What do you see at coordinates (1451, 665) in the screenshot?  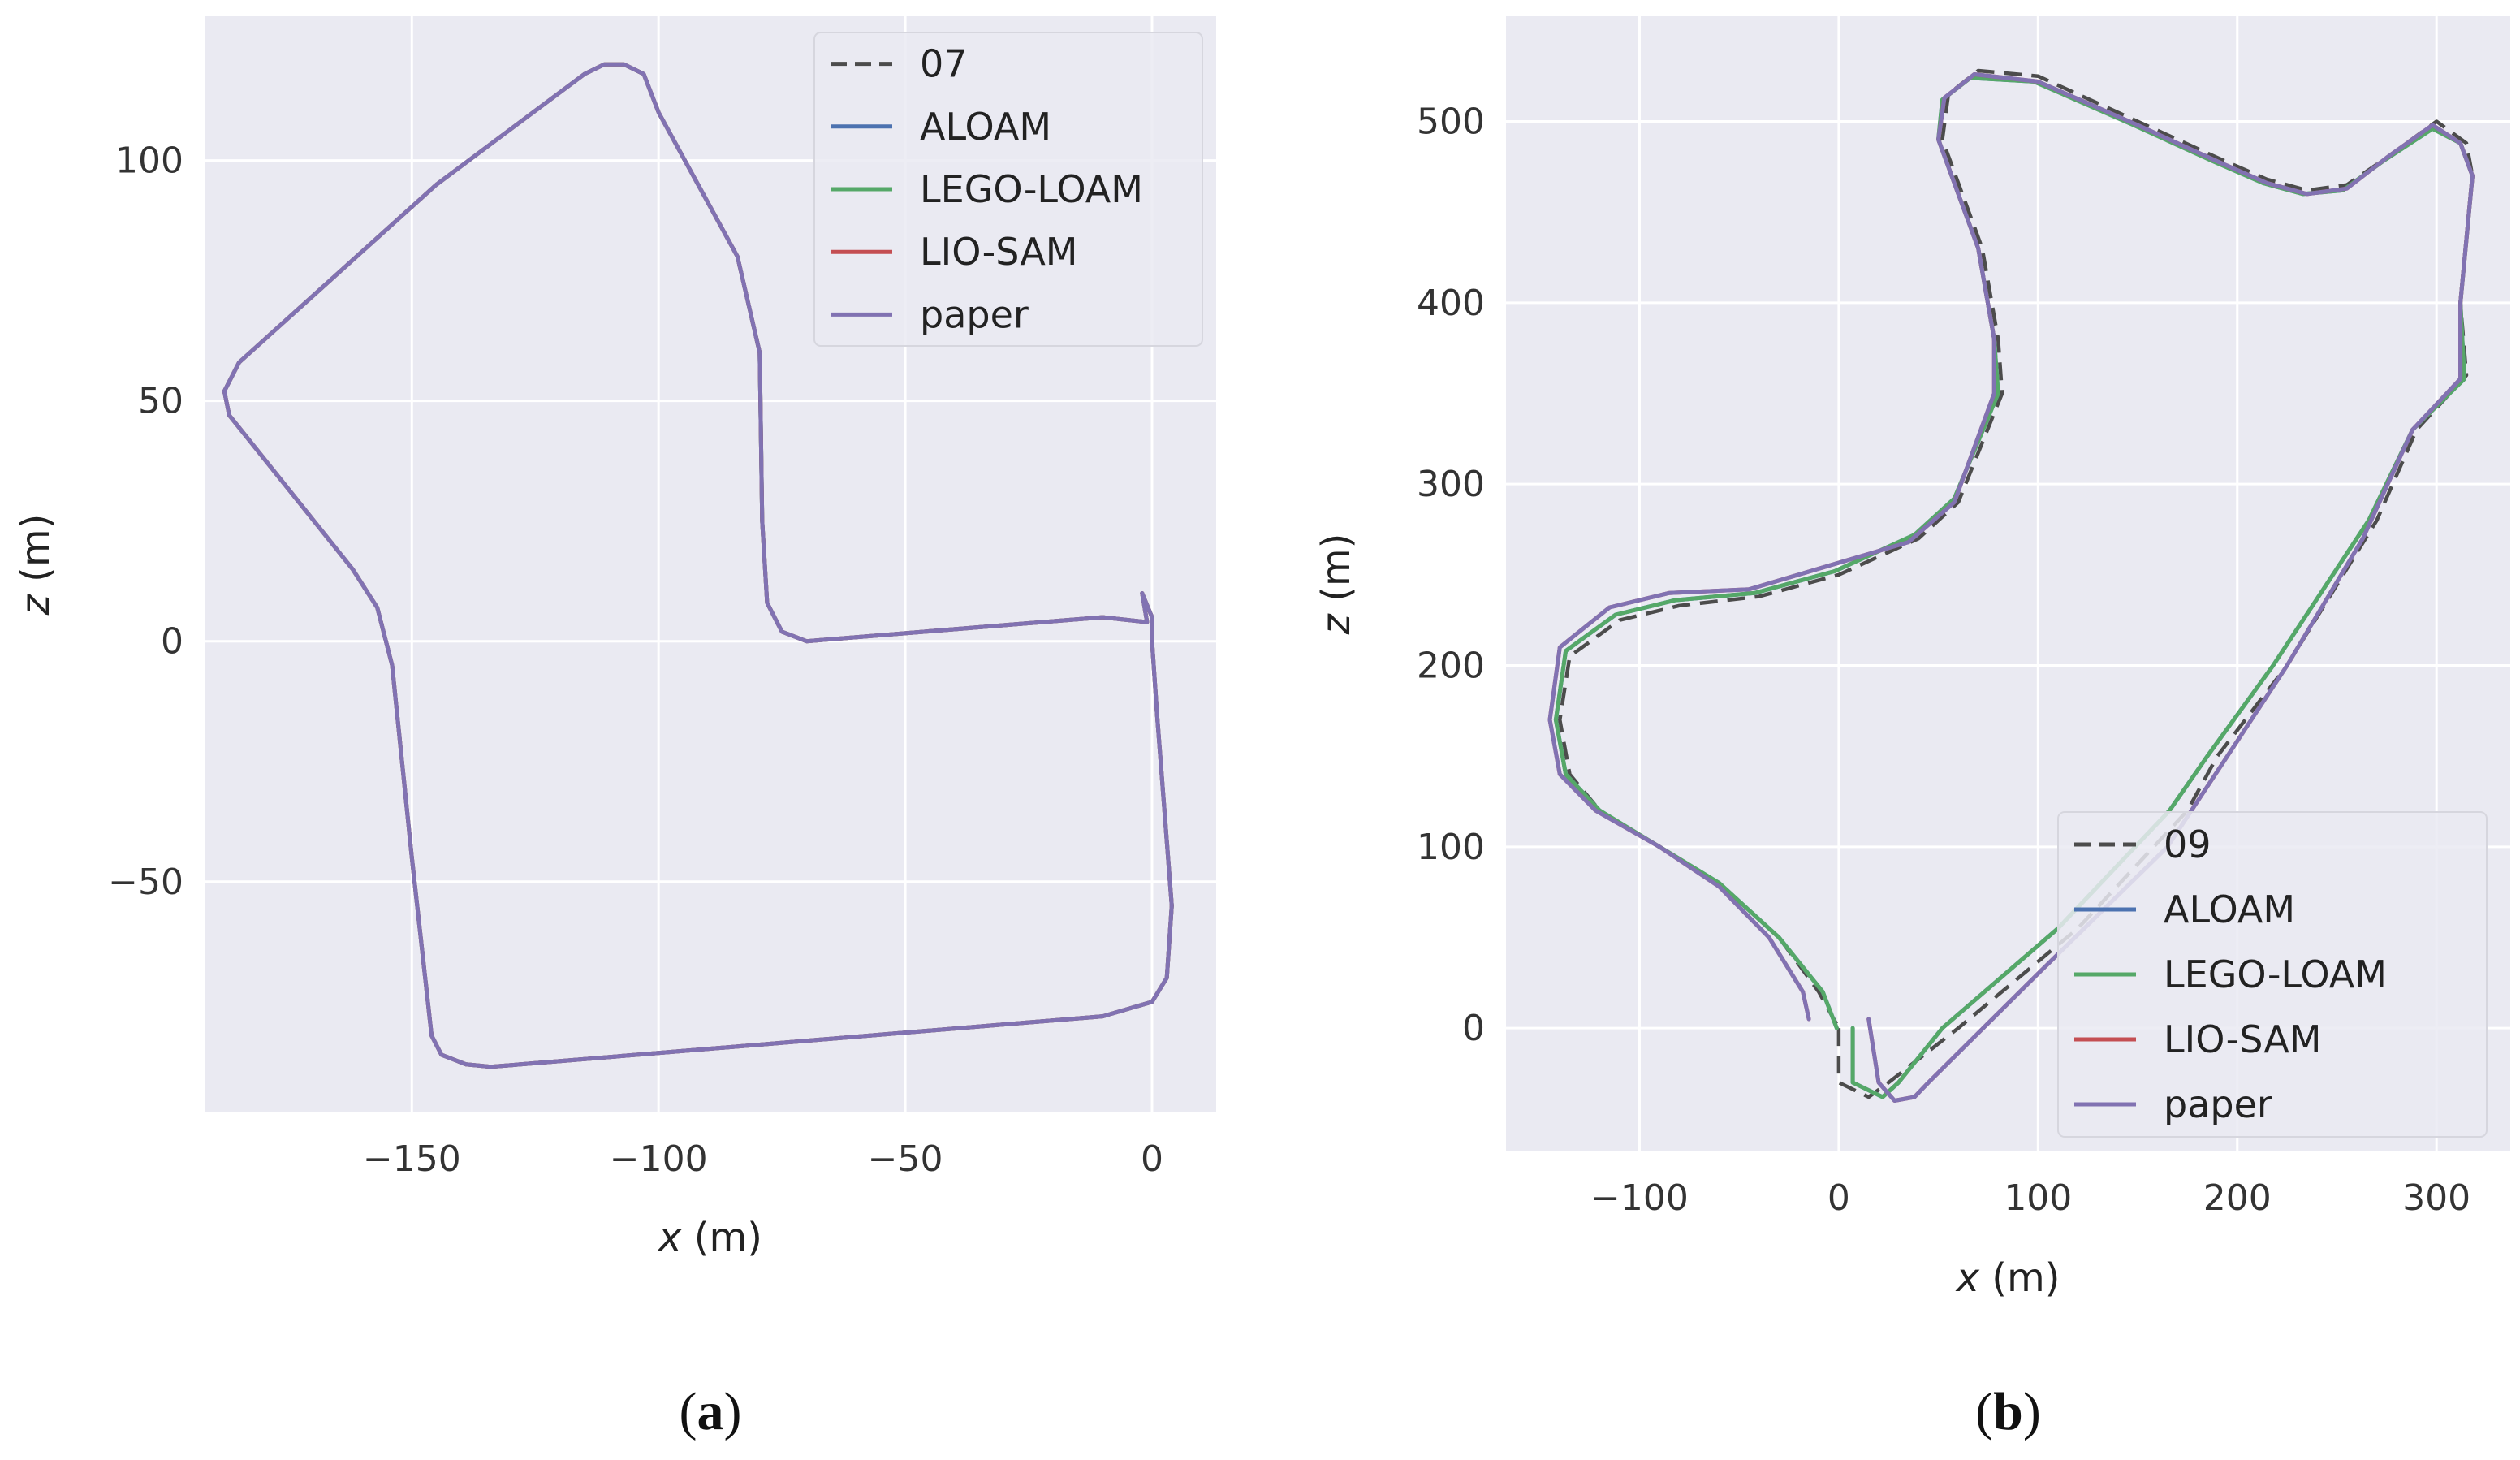 I see `y-tick-label: 200` at bounding box center [1451, 665].